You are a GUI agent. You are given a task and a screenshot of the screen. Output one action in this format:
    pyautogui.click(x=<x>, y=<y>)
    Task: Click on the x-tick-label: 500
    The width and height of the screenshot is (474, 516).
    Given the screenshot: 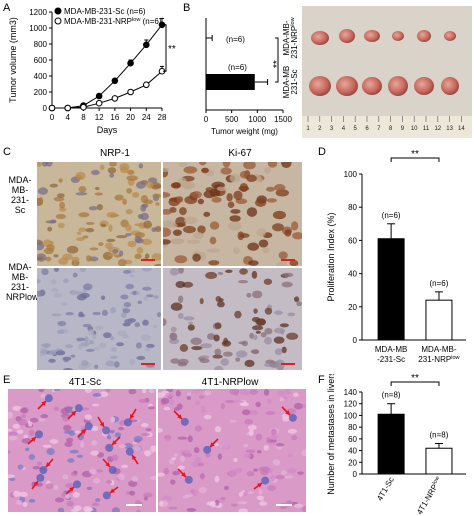 What is the action you would take?
    pyautogui.click(x=232, y=119)
    